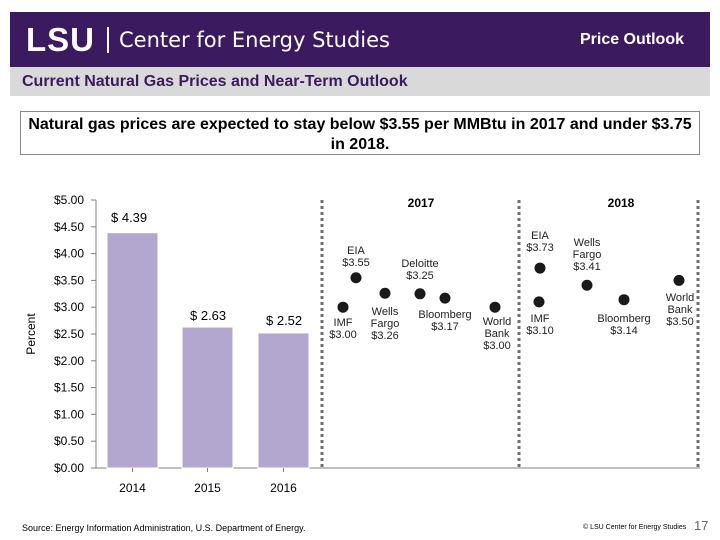 The width and height of the screenshot is (720, 540). I want to click on forecast-label: IMF $3.00, so click(343, 329).